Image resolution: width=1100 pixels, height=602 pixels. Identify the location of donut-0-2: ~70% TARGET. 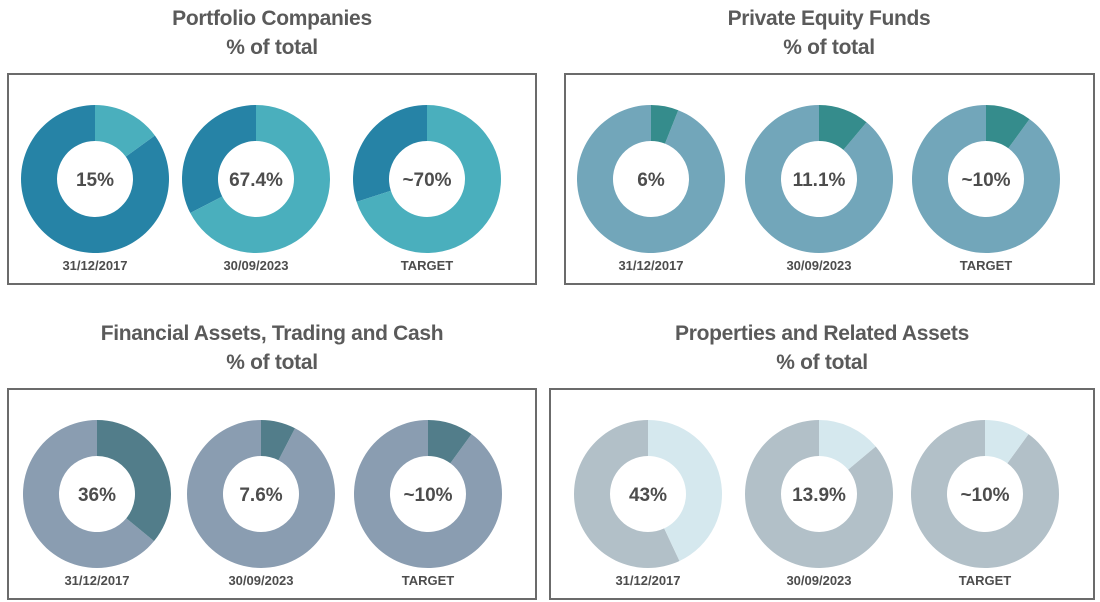
(427, 189).